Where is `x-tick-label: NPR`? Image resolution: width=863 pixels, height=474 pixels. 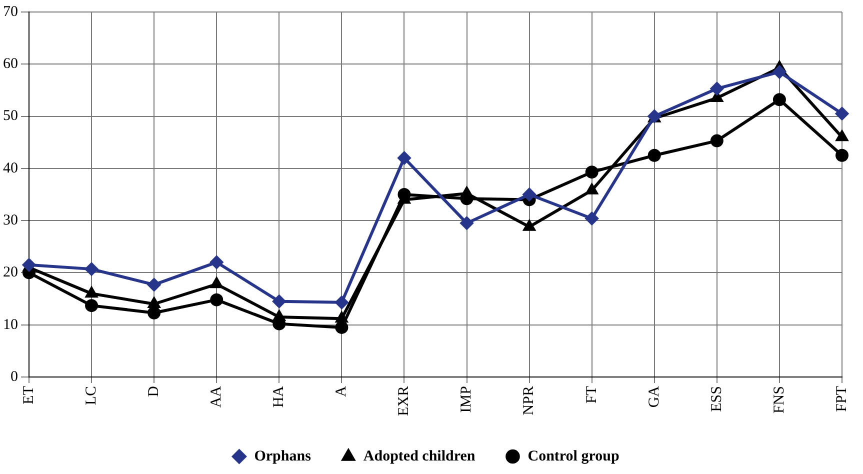
x-tick-label: NPR is located at coordinates (529, 401).